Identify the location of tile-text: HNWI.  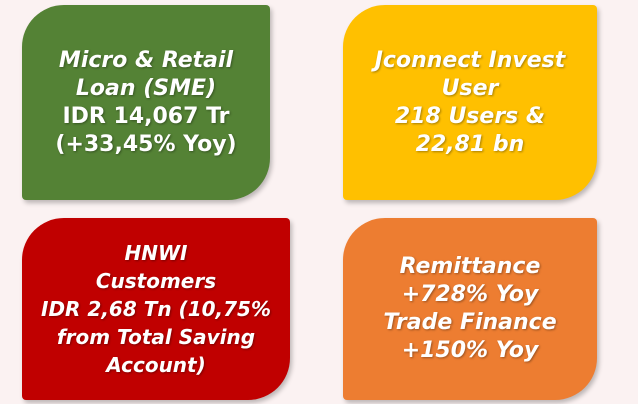
(156, 253).